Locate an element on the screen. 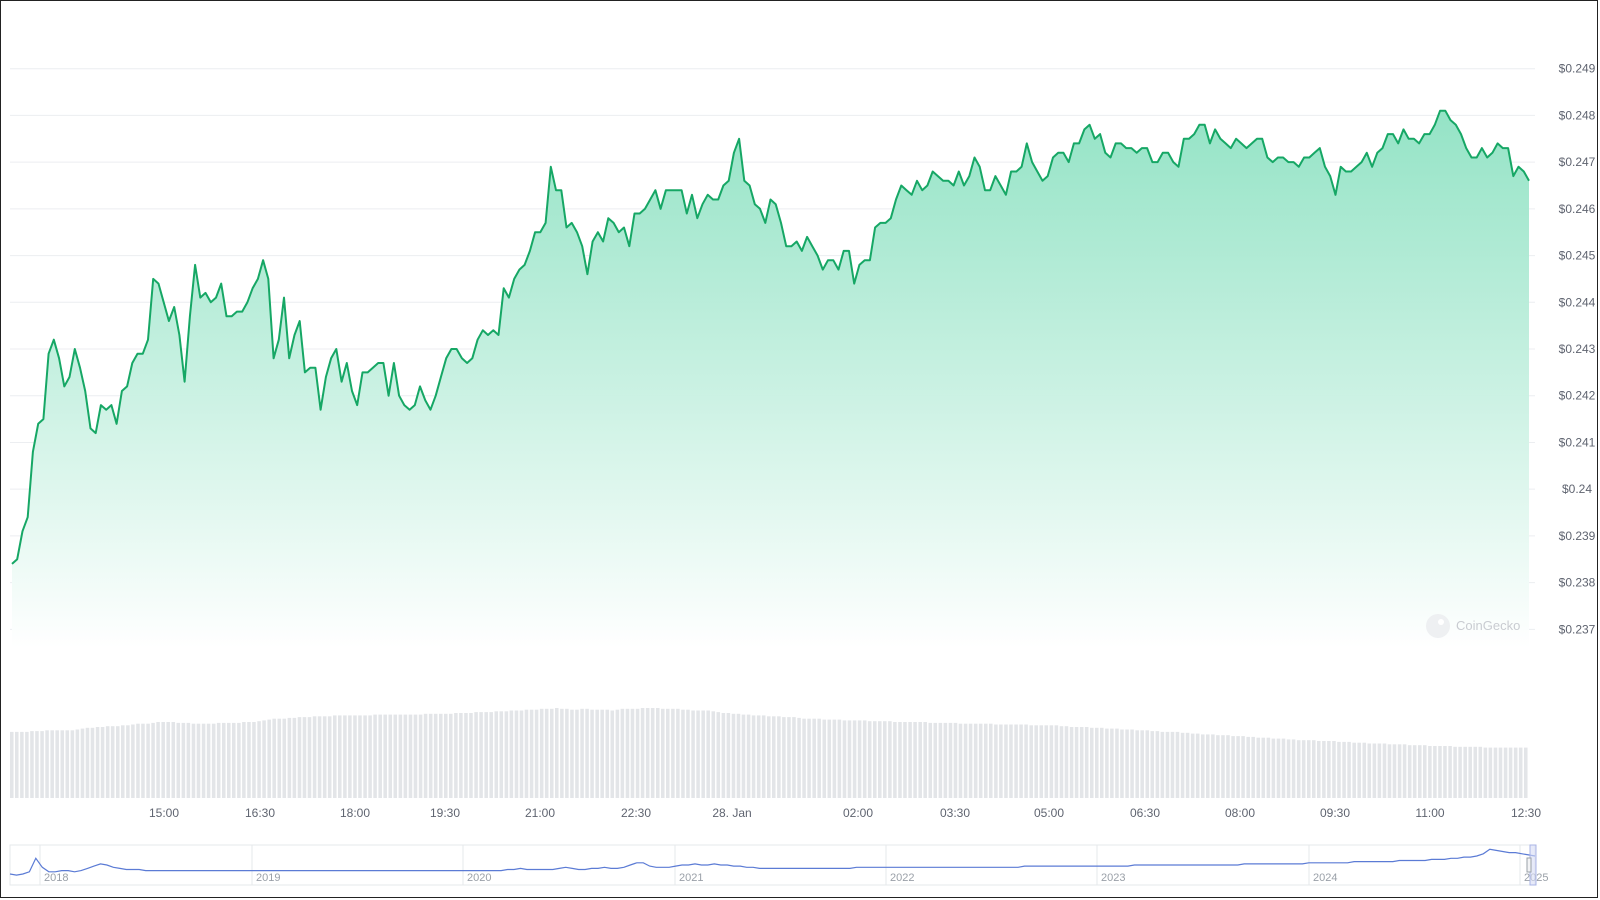  x-tick-label: 05:00 is located at coordinates (1049, 813).